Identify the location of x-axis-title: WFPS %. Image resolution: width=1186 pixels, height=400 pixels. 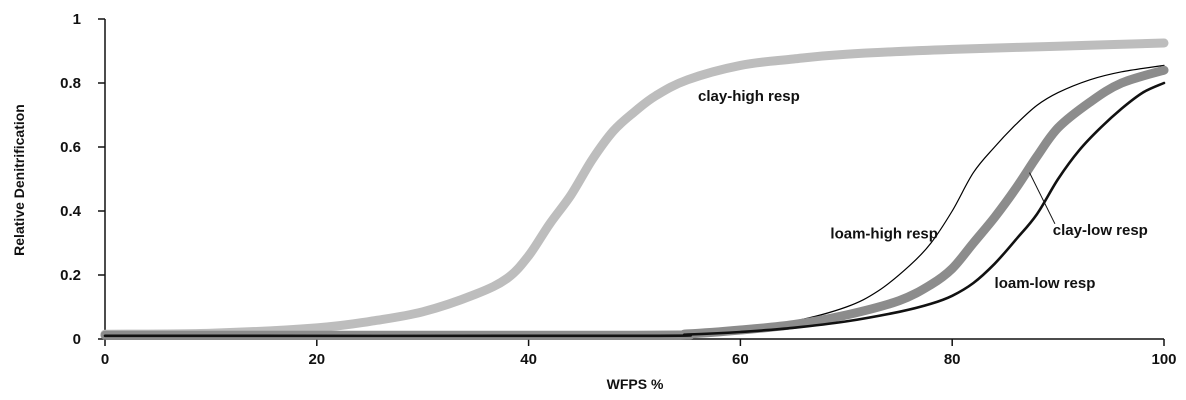
(635, 384).